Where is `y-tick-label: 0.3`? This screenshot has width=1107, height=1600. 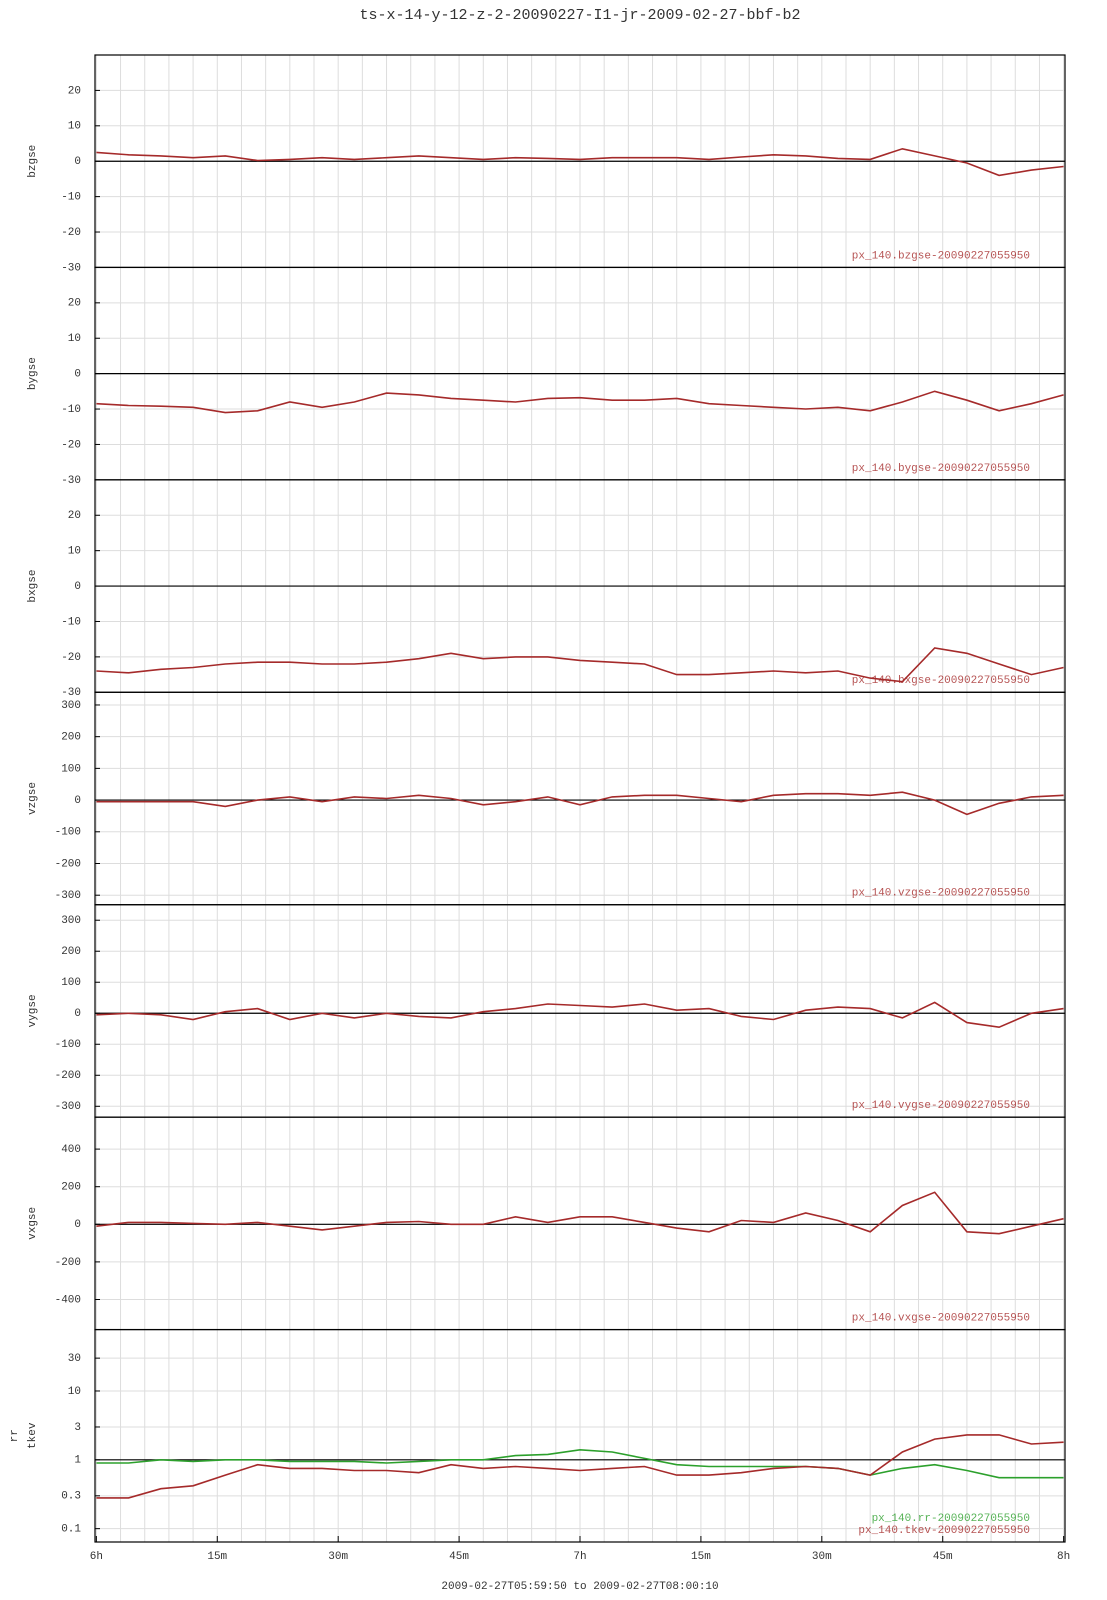
y-tick-label: 0.3 is located at coordinates (71, 1497).